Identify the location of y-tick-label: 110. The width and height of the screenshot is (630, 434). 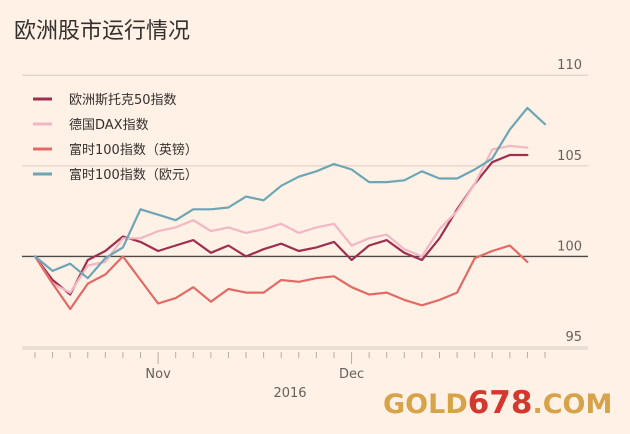
(569, 65).